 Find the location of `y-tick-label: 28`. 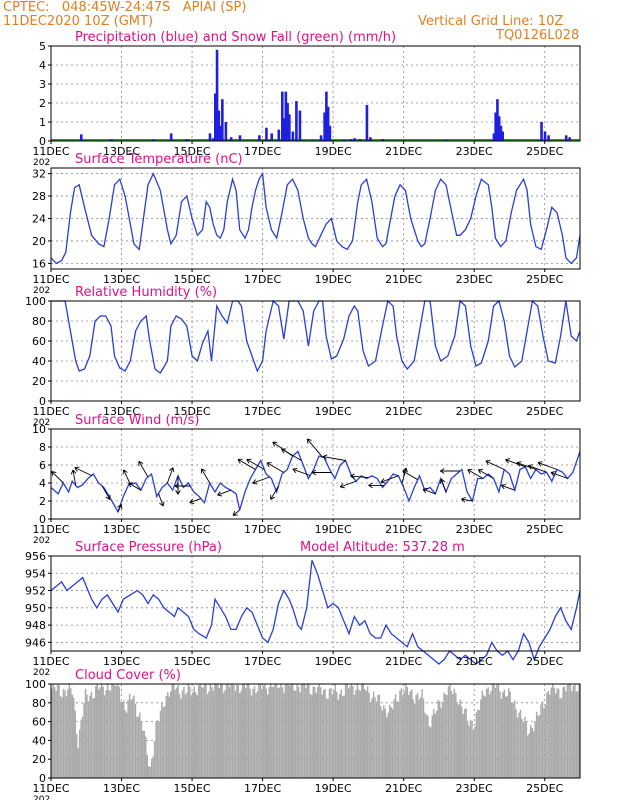

y-tick-label: 28 is located at coordinates (39, 196).